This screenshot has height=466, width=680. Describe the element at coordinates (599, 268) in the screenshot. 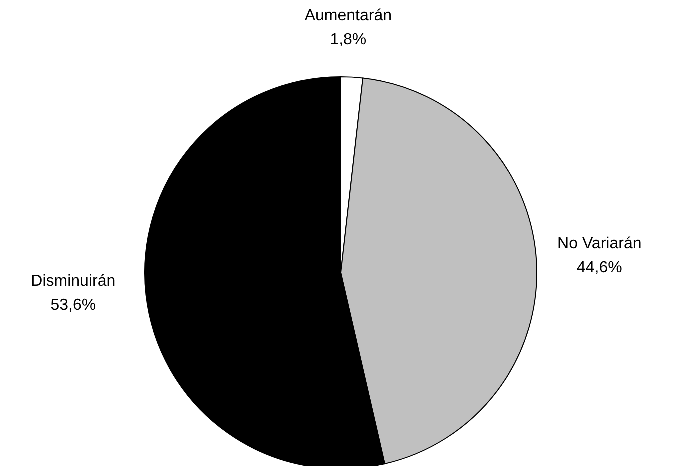

I see `data-label: 44,6%` at that location.